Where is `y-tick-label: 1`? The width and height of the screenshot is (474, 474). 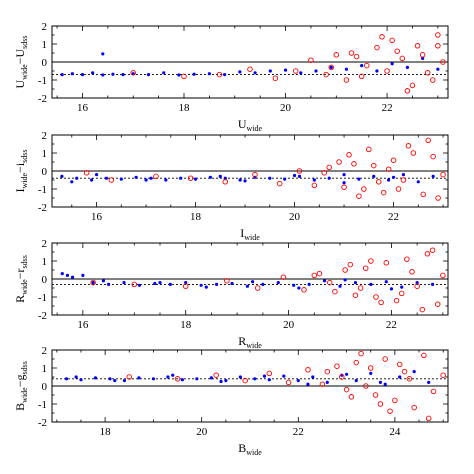
y-tick-label: 1 is located at coordinates (45, 45).